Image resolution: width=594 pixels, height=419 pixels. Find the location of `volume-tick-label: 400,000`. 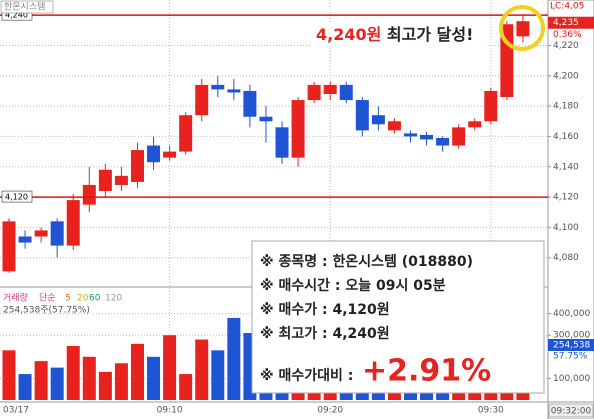

volume-tick-label: 400,000 is located at coordinates (571, 314).